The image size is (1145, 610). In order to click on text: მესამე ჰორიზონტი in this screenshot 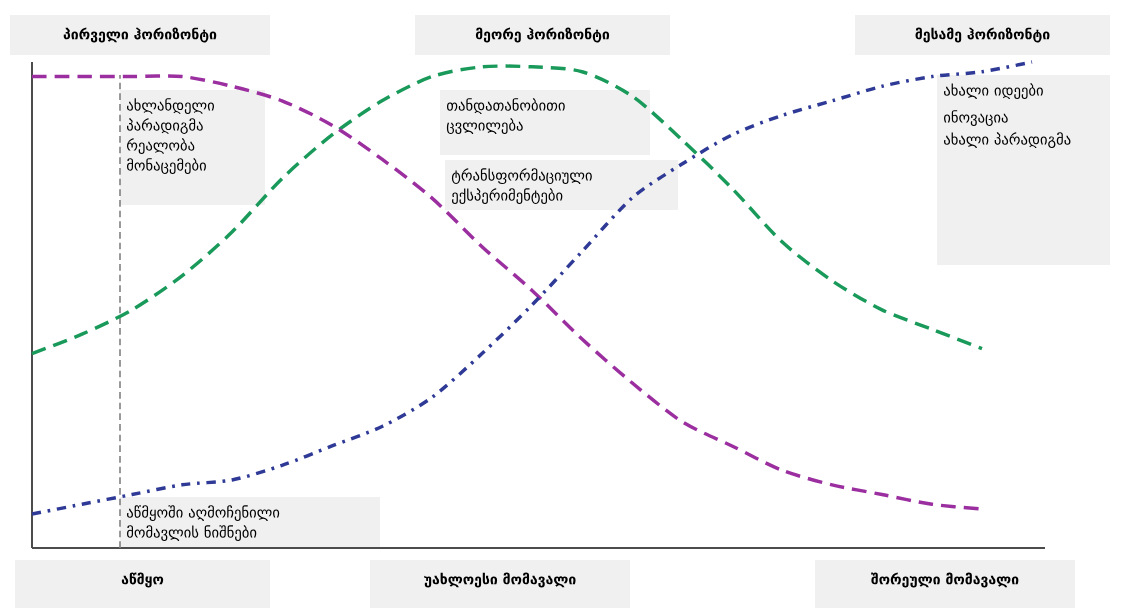, I will do `click(982, 35)`.